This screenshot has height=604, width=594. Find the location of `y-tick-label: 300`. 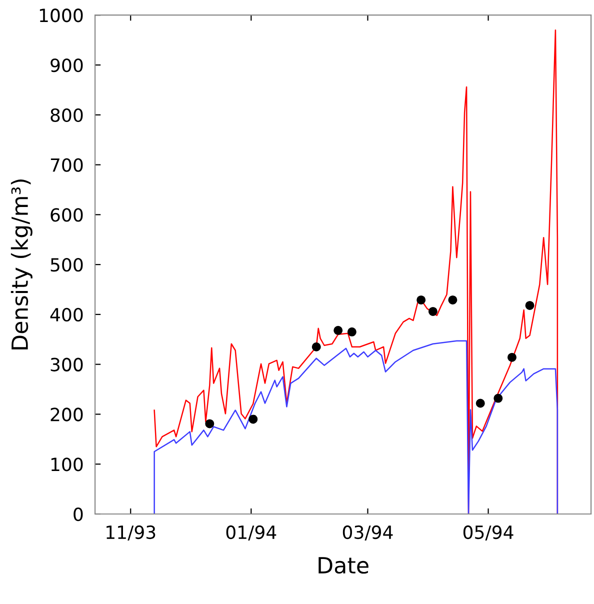

y-tick-label: 300 is located at coordinates (66, 365).